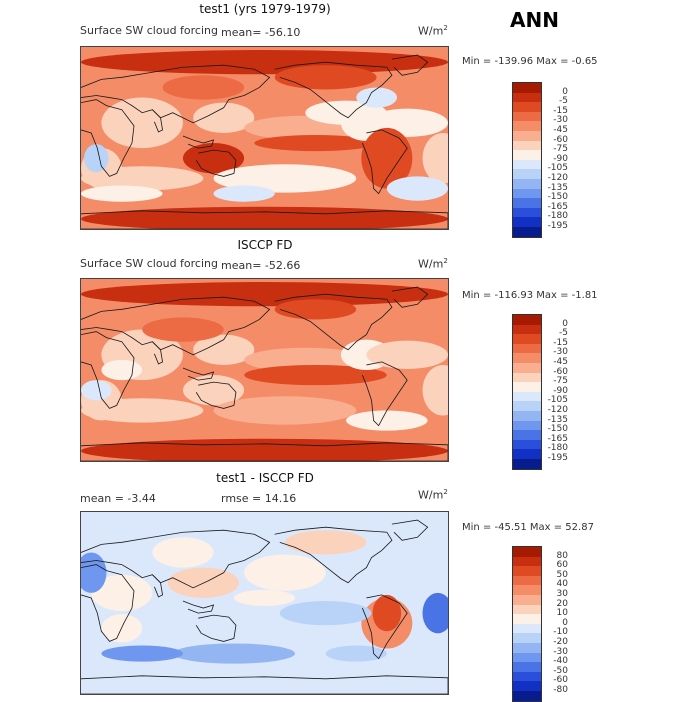 Image resolution: width=700 pixels, height=702 pixels. What do you see at coordinates (548, 620) in the screenshot?
I see `panel3-colorbar-labels: 80 60 50 40 30 20 10 0 -10 -20 -30 -40 -50 -60 -80` at bounding box center [548, 620].